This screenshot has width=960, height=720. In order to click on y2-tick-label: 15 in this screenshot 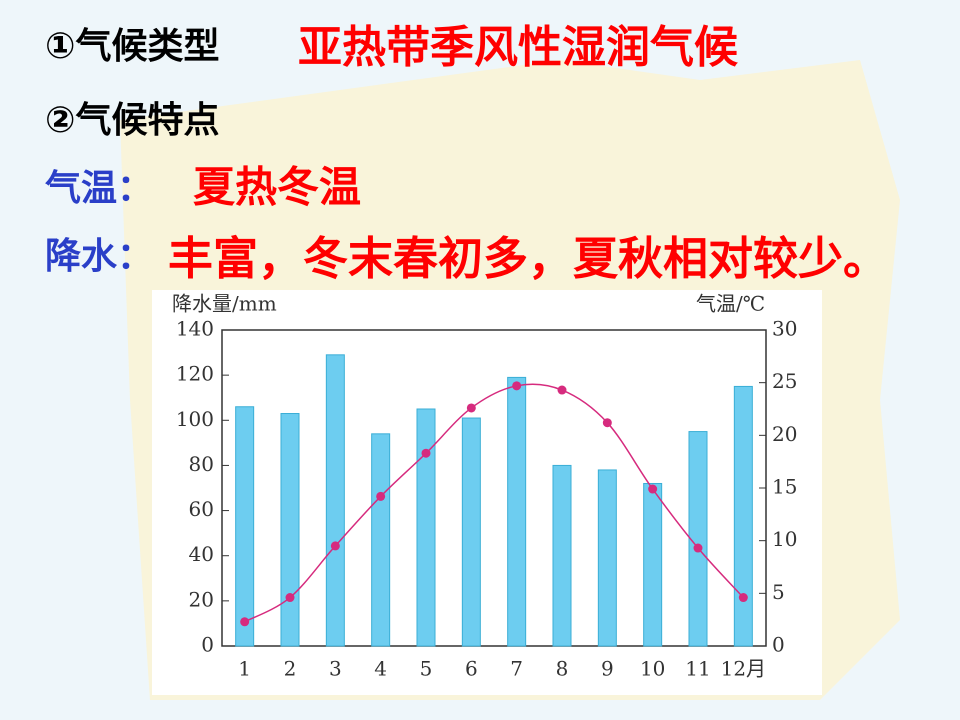, I will do `click(784, 487)`.